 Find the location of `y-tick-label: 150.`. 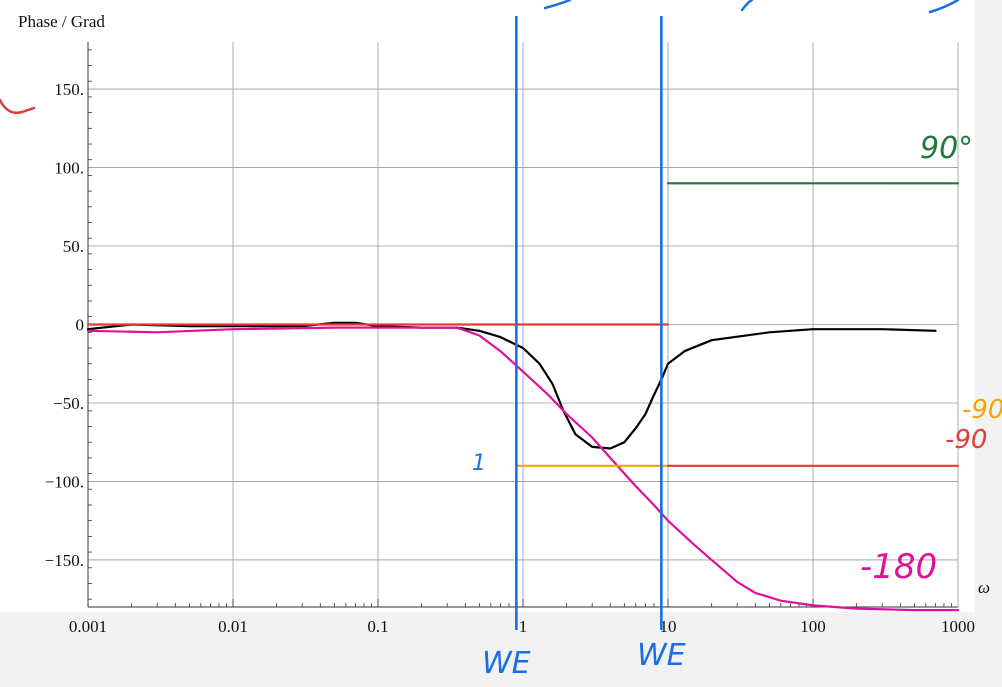

y-tick-label: 150. is located at coordinates (69, 89).